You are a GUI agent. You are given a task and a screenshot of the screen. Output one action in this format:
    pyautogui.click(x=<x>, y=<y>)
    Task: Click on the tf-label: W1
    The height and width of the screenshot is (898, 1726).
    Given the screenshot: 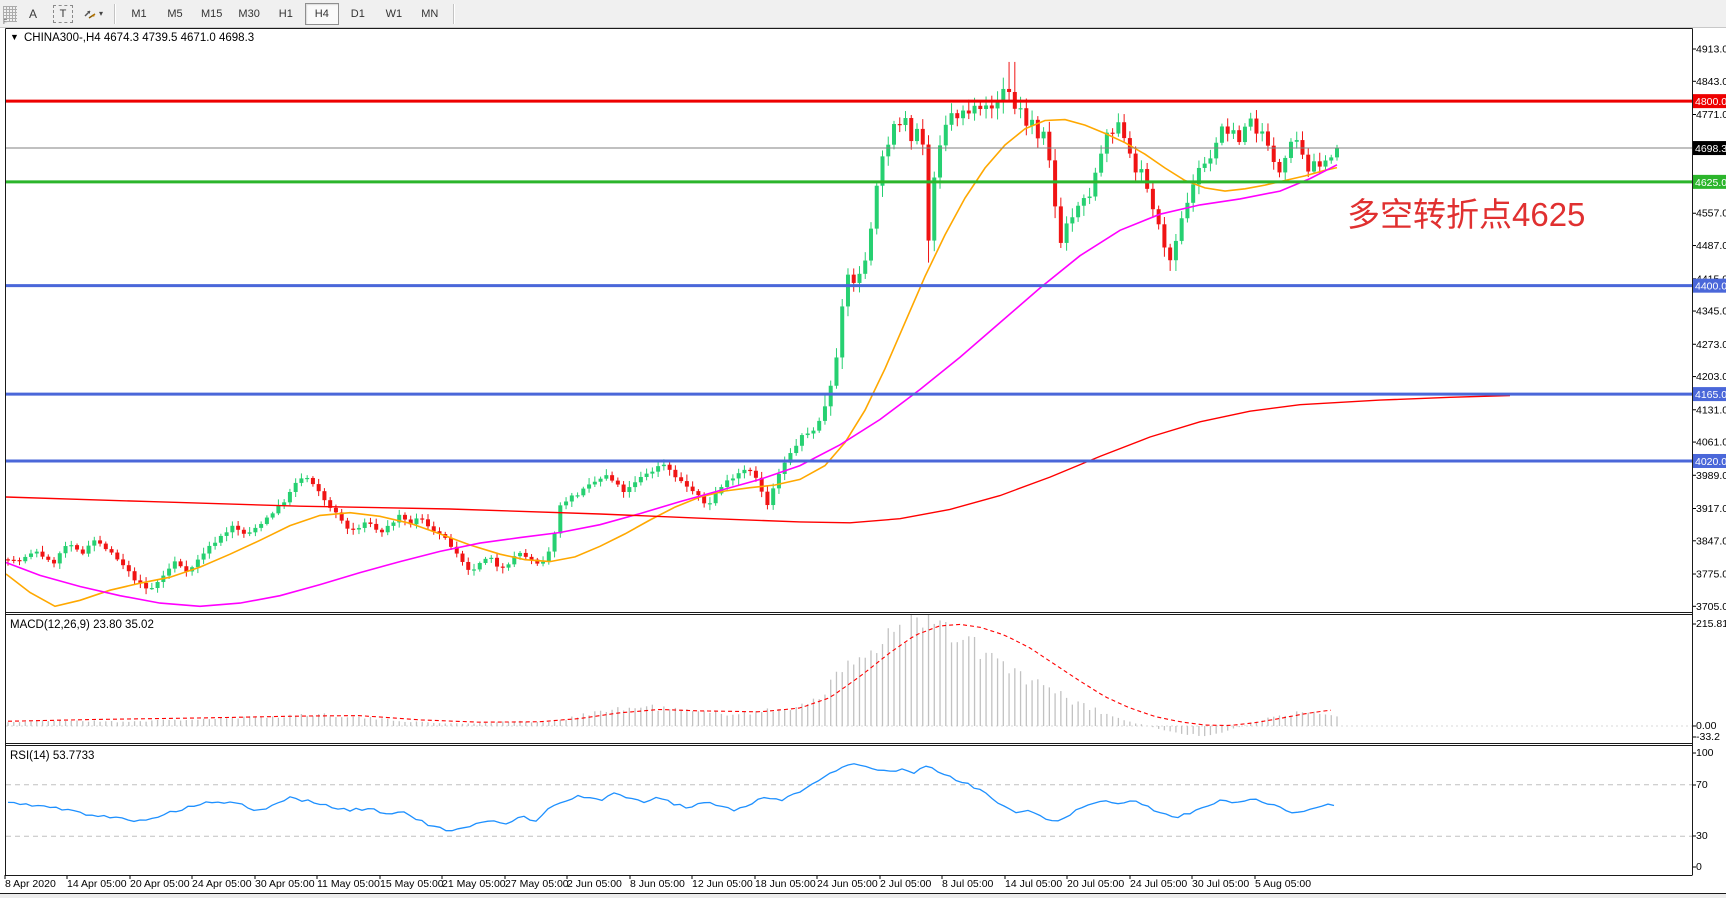 What is the action you would take?
    pyautogui.click(x=394, y=13)
    